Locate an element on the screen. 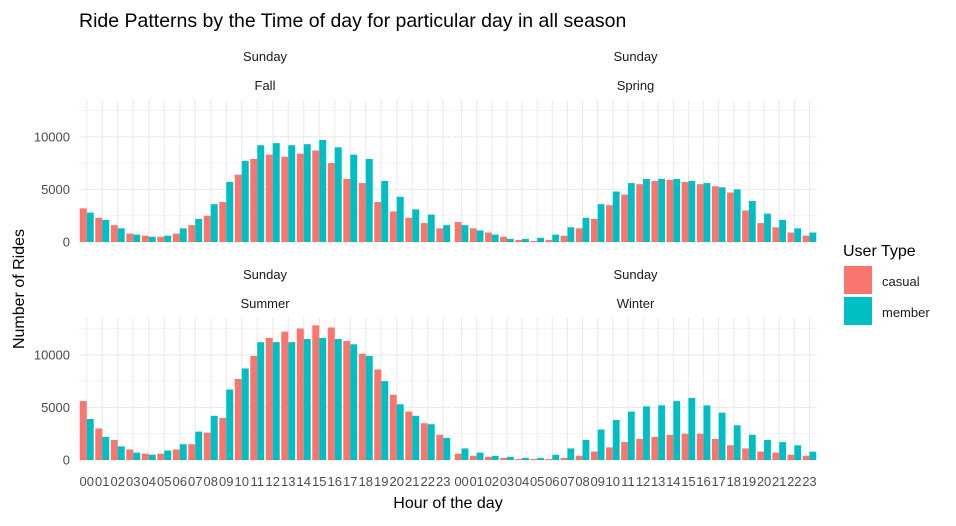 Image resolution: width=956 pixels, height=526 pixels. y-tick-label: 10000 is located at coordinates (52, 136).